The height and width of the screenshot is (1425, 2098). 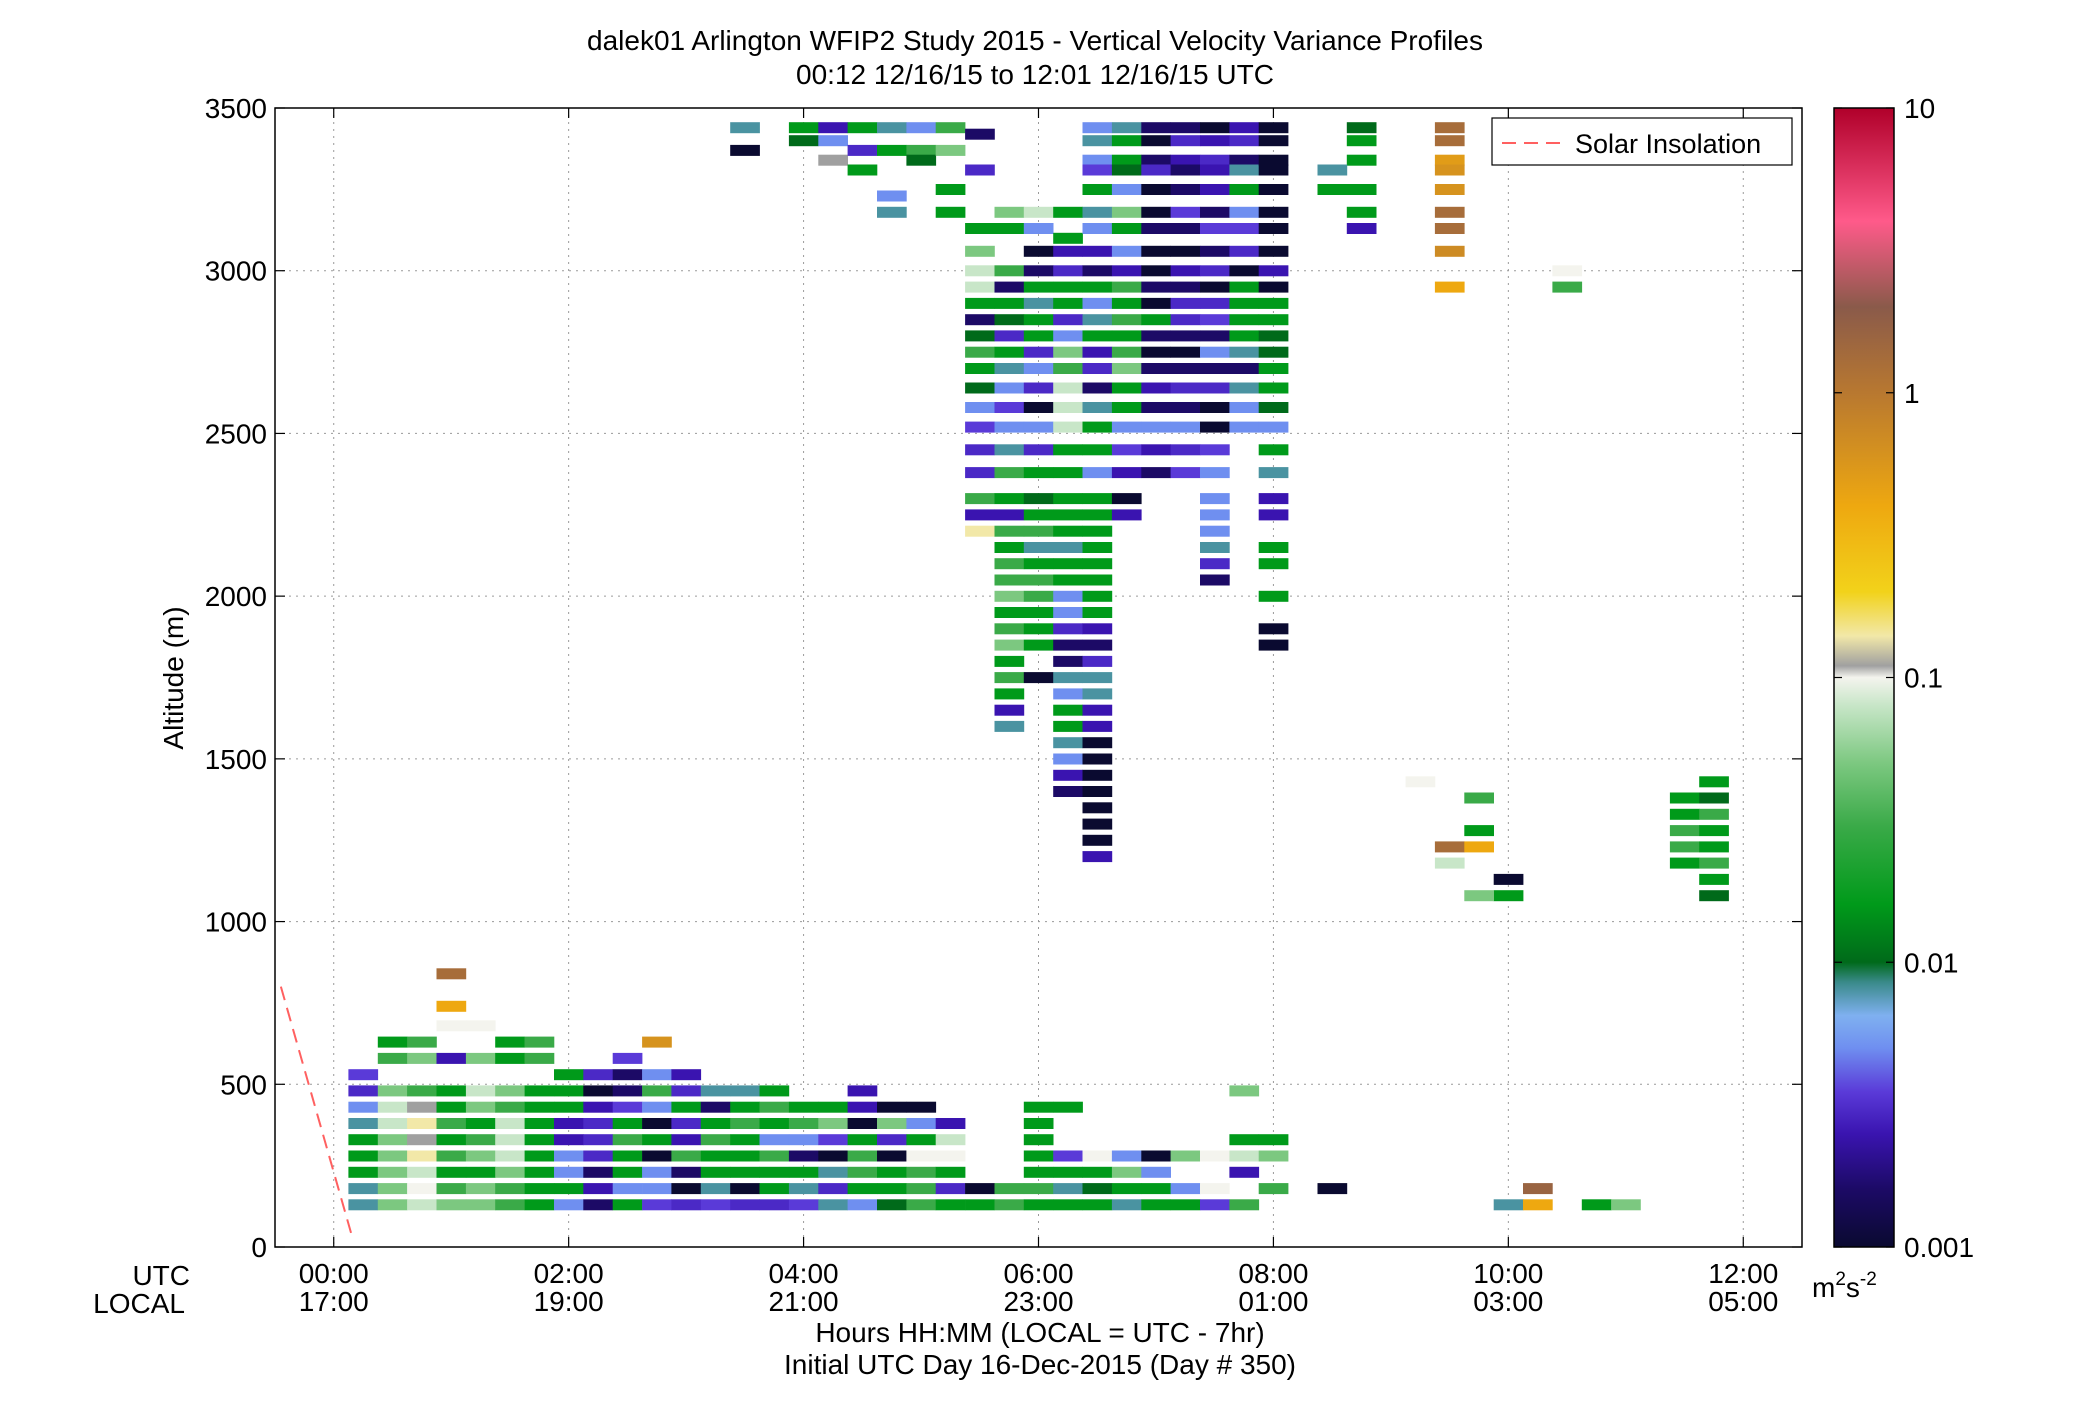 What do you see at coordinates (139, 1303) in the screenshot?
I see `local-row-label: LOCAL` at bounding box center [139, 1303].